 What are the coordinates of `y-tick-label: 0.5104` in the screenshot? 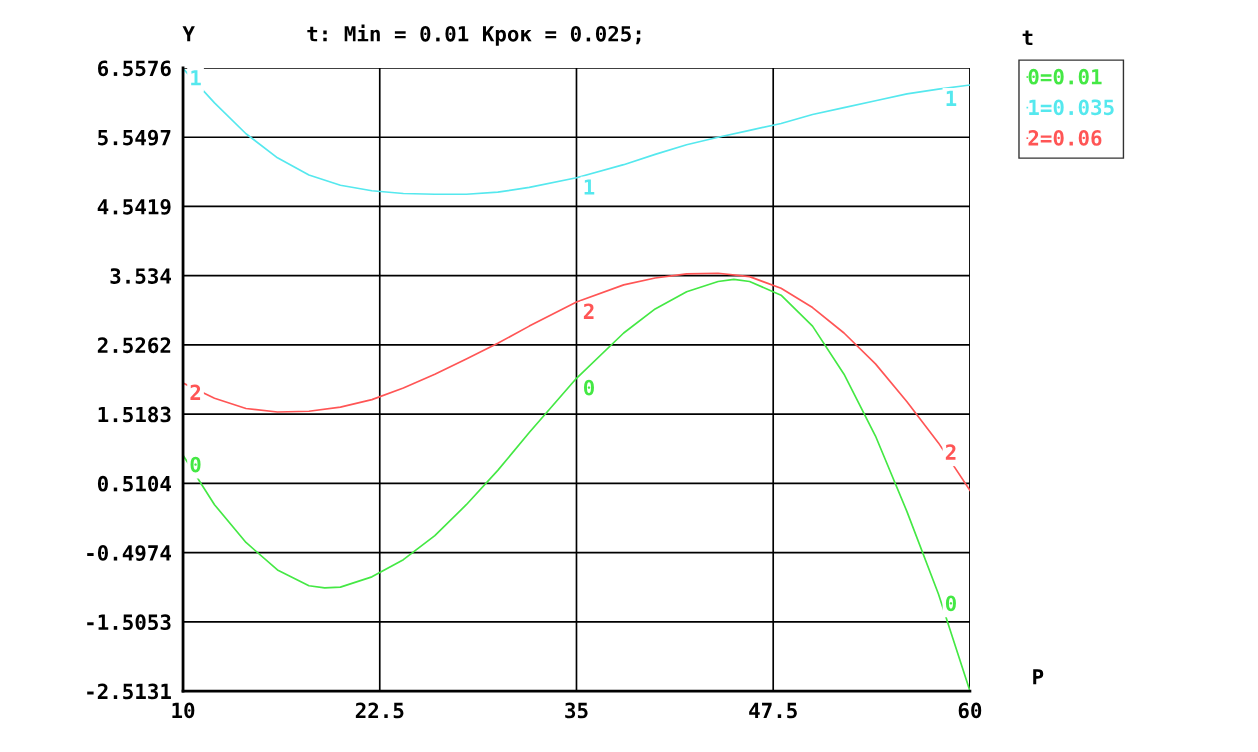 It's located at (134, 483).